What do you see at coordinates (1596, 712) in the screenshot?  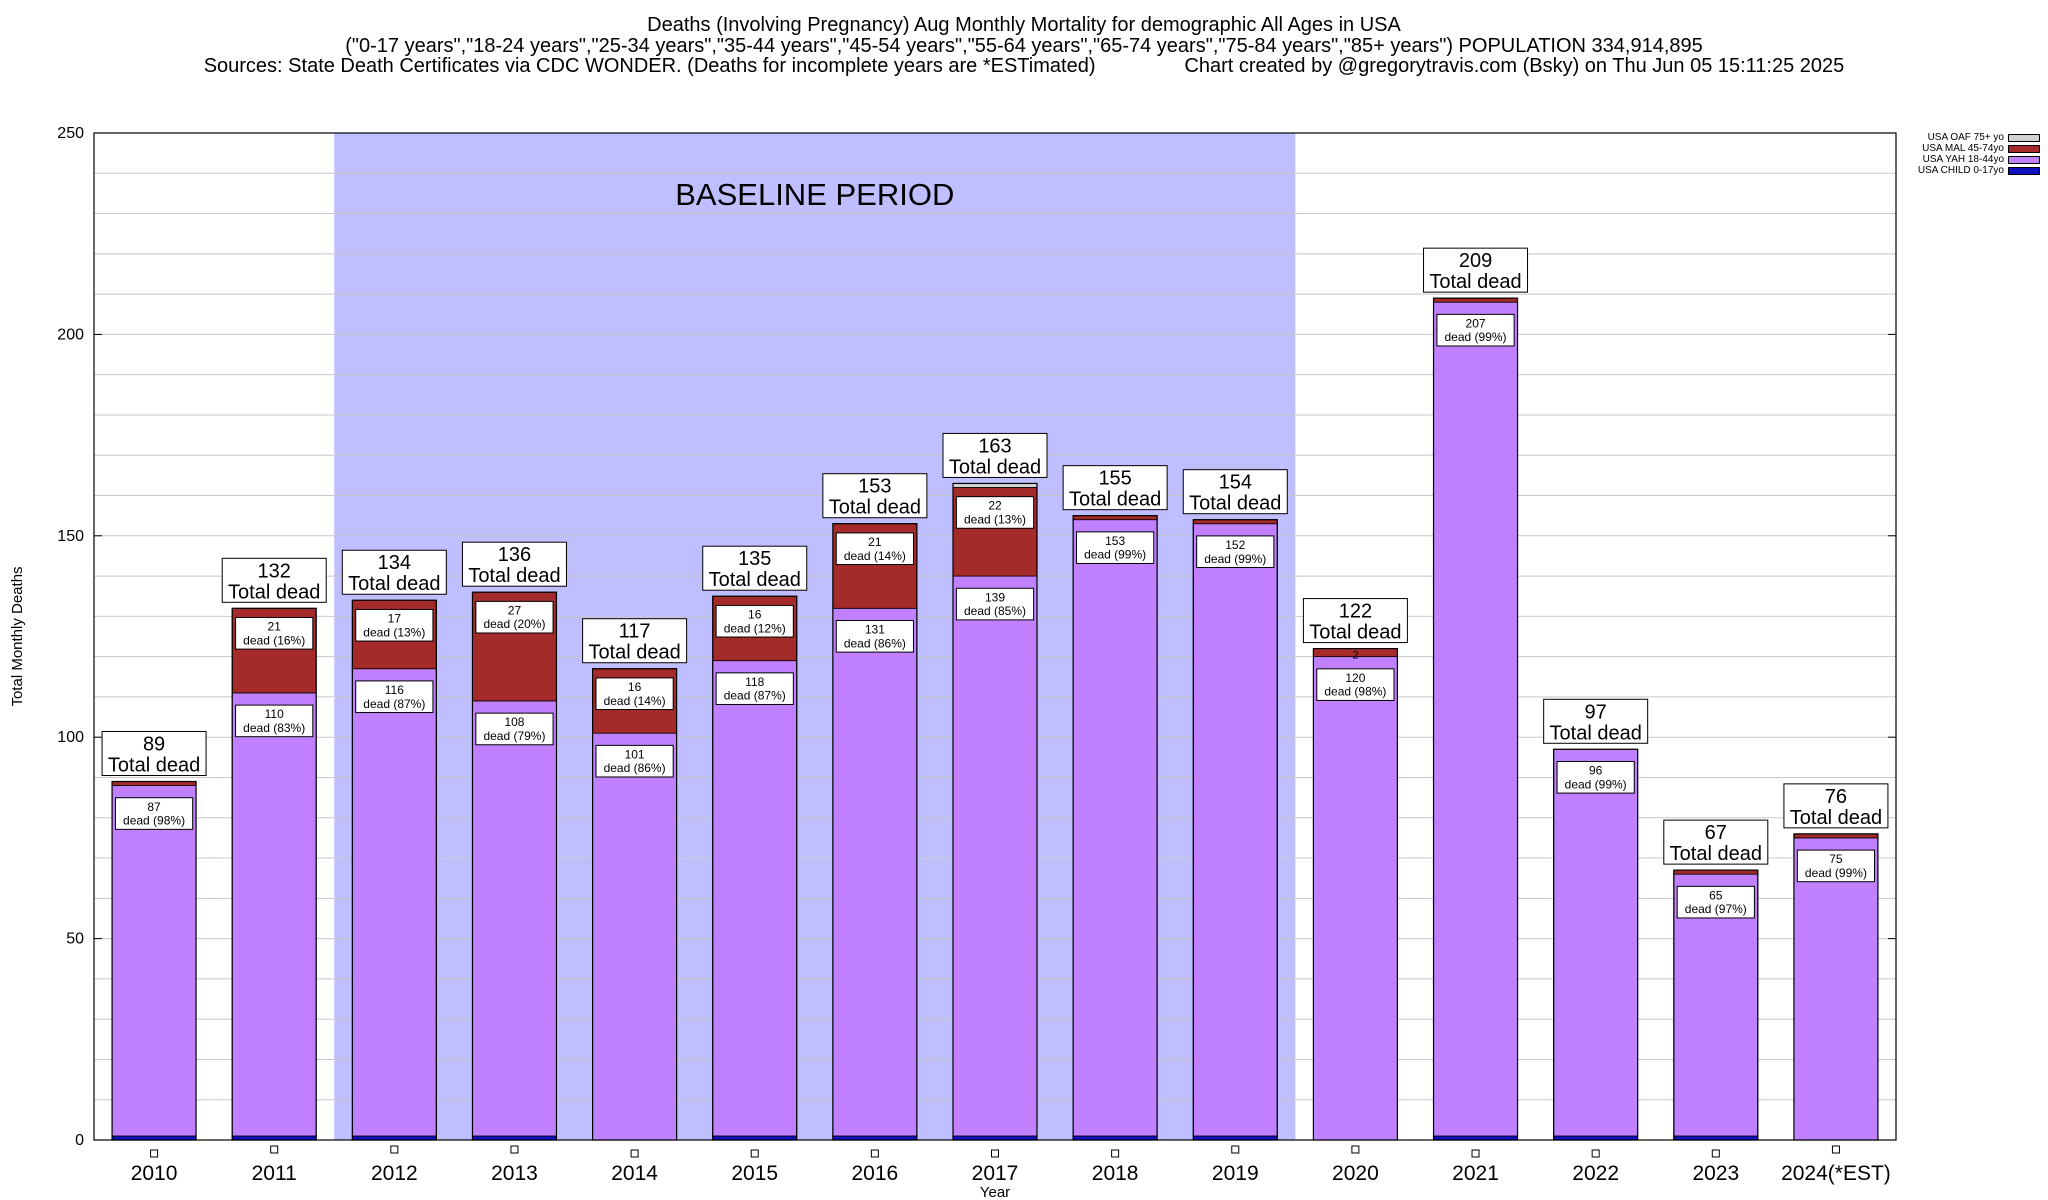 I see `total-value-label: 97` at bounding box center [1596, 712].